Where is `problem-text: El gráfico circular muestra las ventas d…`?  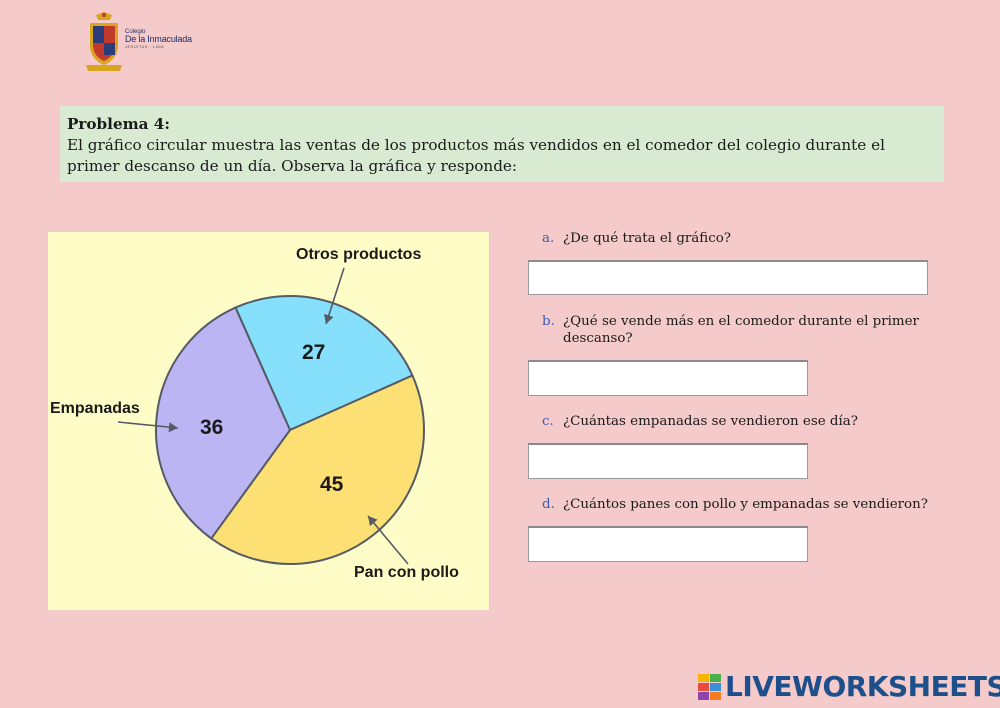 problem-text: El gráfico circular muestra las ventas d… is located at coordinates (476, 155).